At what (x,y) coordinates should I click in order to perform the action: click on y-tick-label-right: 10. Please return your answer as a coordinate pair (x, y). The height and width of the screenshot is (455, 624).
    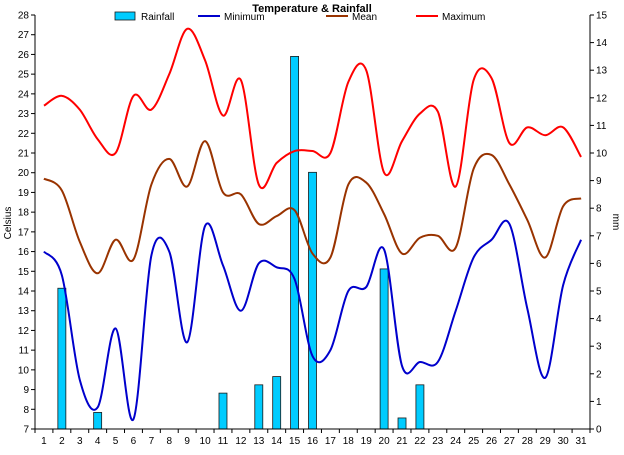
    Looking at the image, I should click on (602, 154).